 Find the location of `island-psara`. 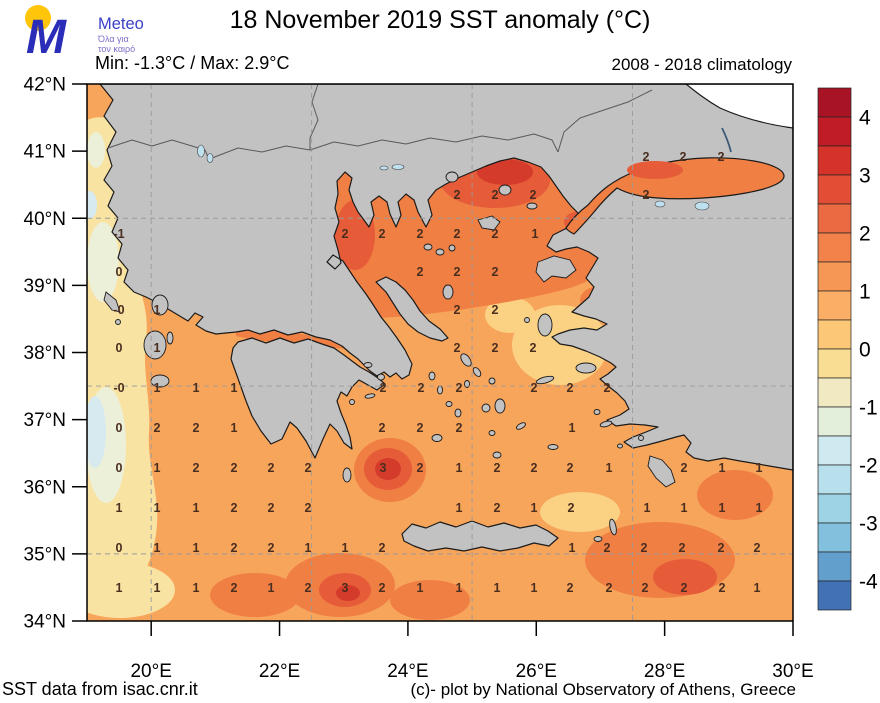

island-psara is located at coordinates (527, 320).